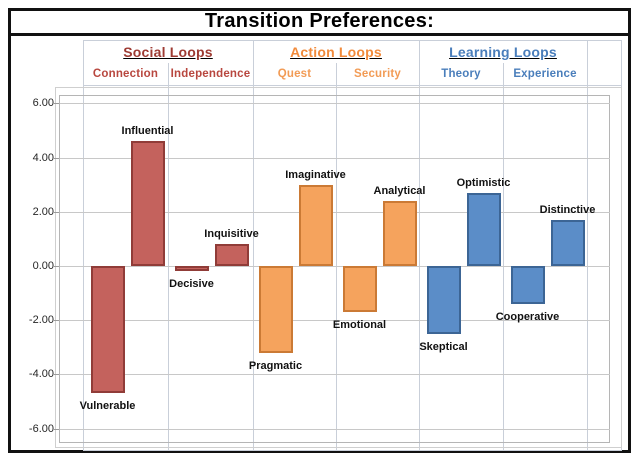 Image resolution: width=640 pixels, height=468 pixels. I want to click on bar-label-emotional: Emotional, so click(359, 325).